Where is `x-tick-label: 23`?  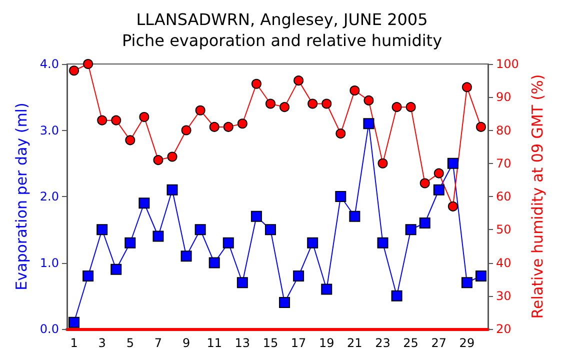 x-tick-label: 23 is located at coordinates (382, 343).